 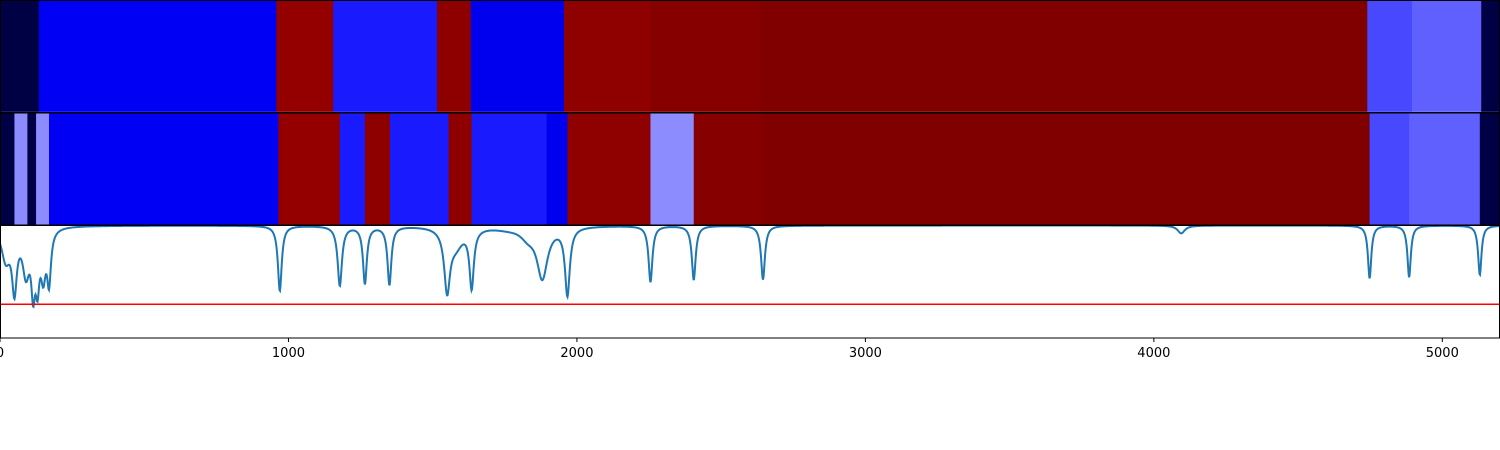 I want to click on x-axis: 0 1000 2000 3000 4000 5000, so click(x=729, y=349).